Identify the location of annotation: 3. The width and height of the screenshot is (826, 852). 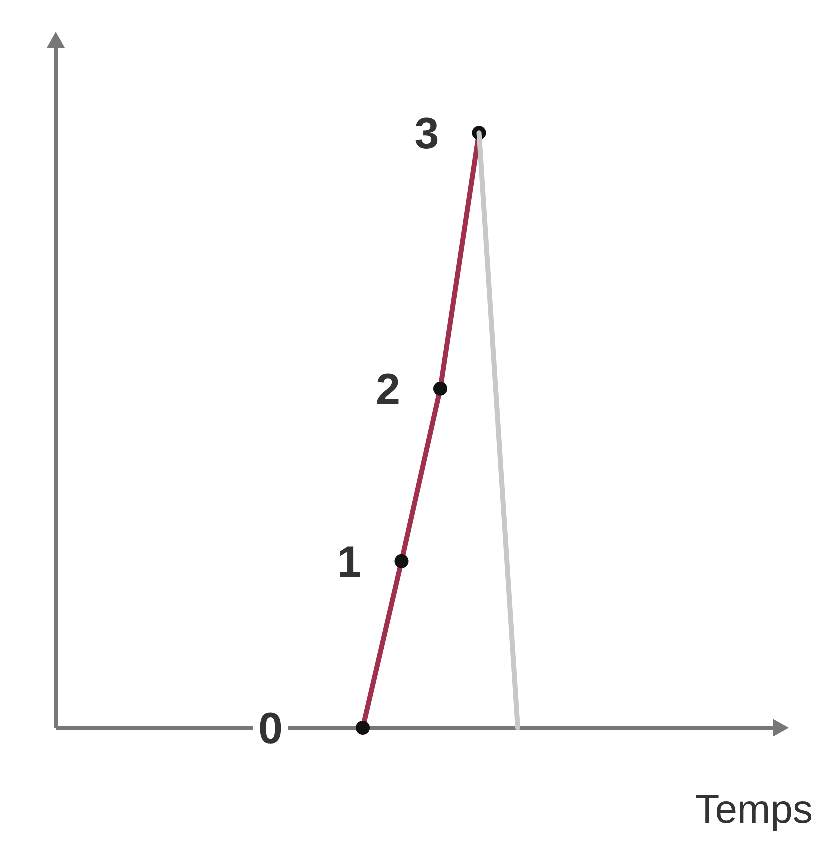
(427, 133).